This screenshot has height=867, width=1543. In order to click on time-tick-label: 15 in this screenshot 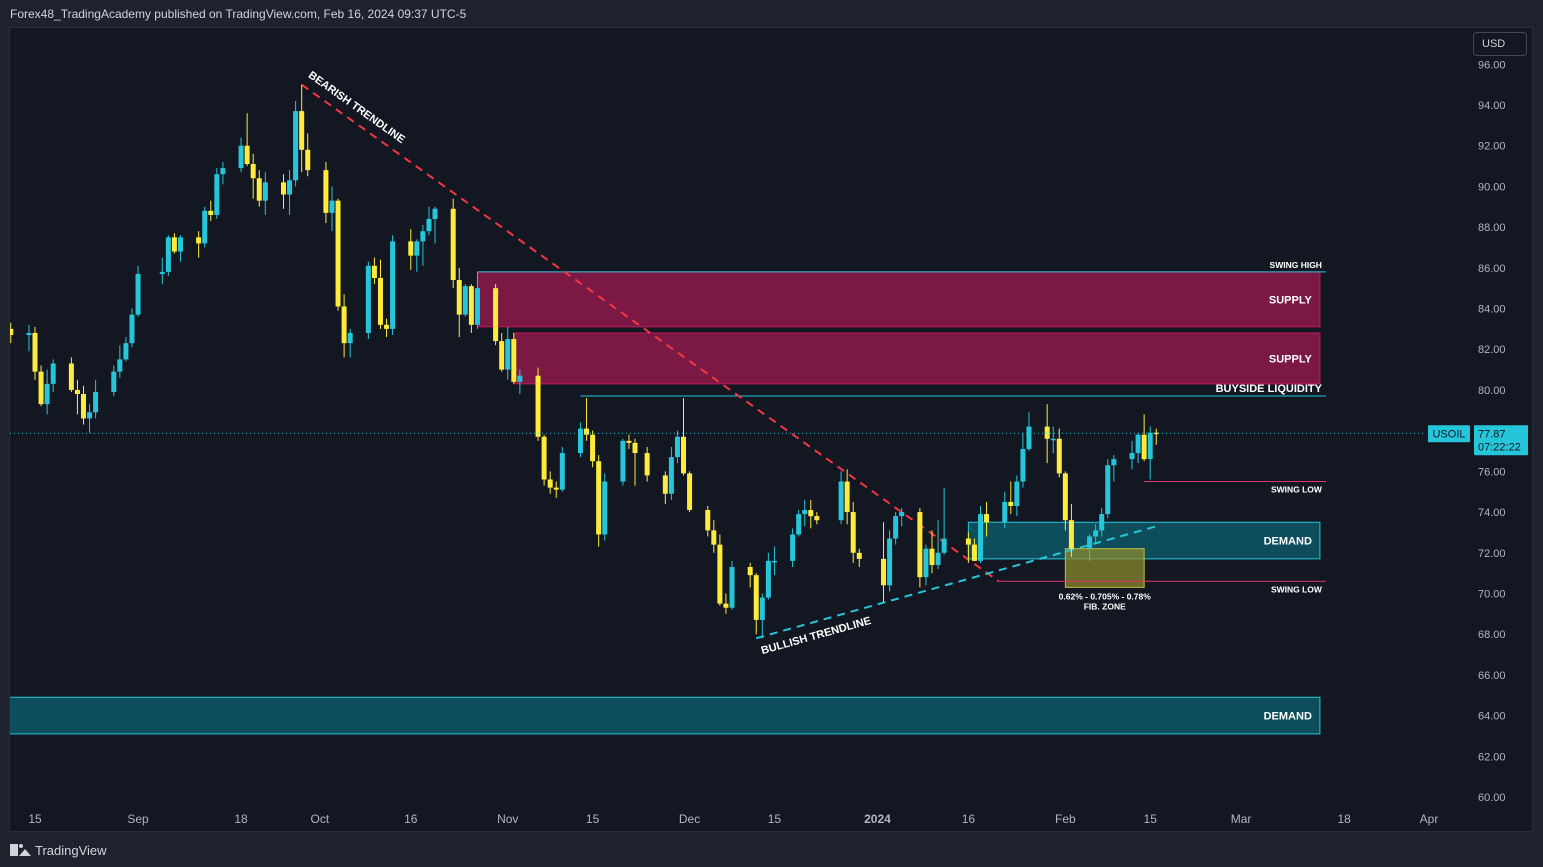, I will do `click(1151, 819)`.